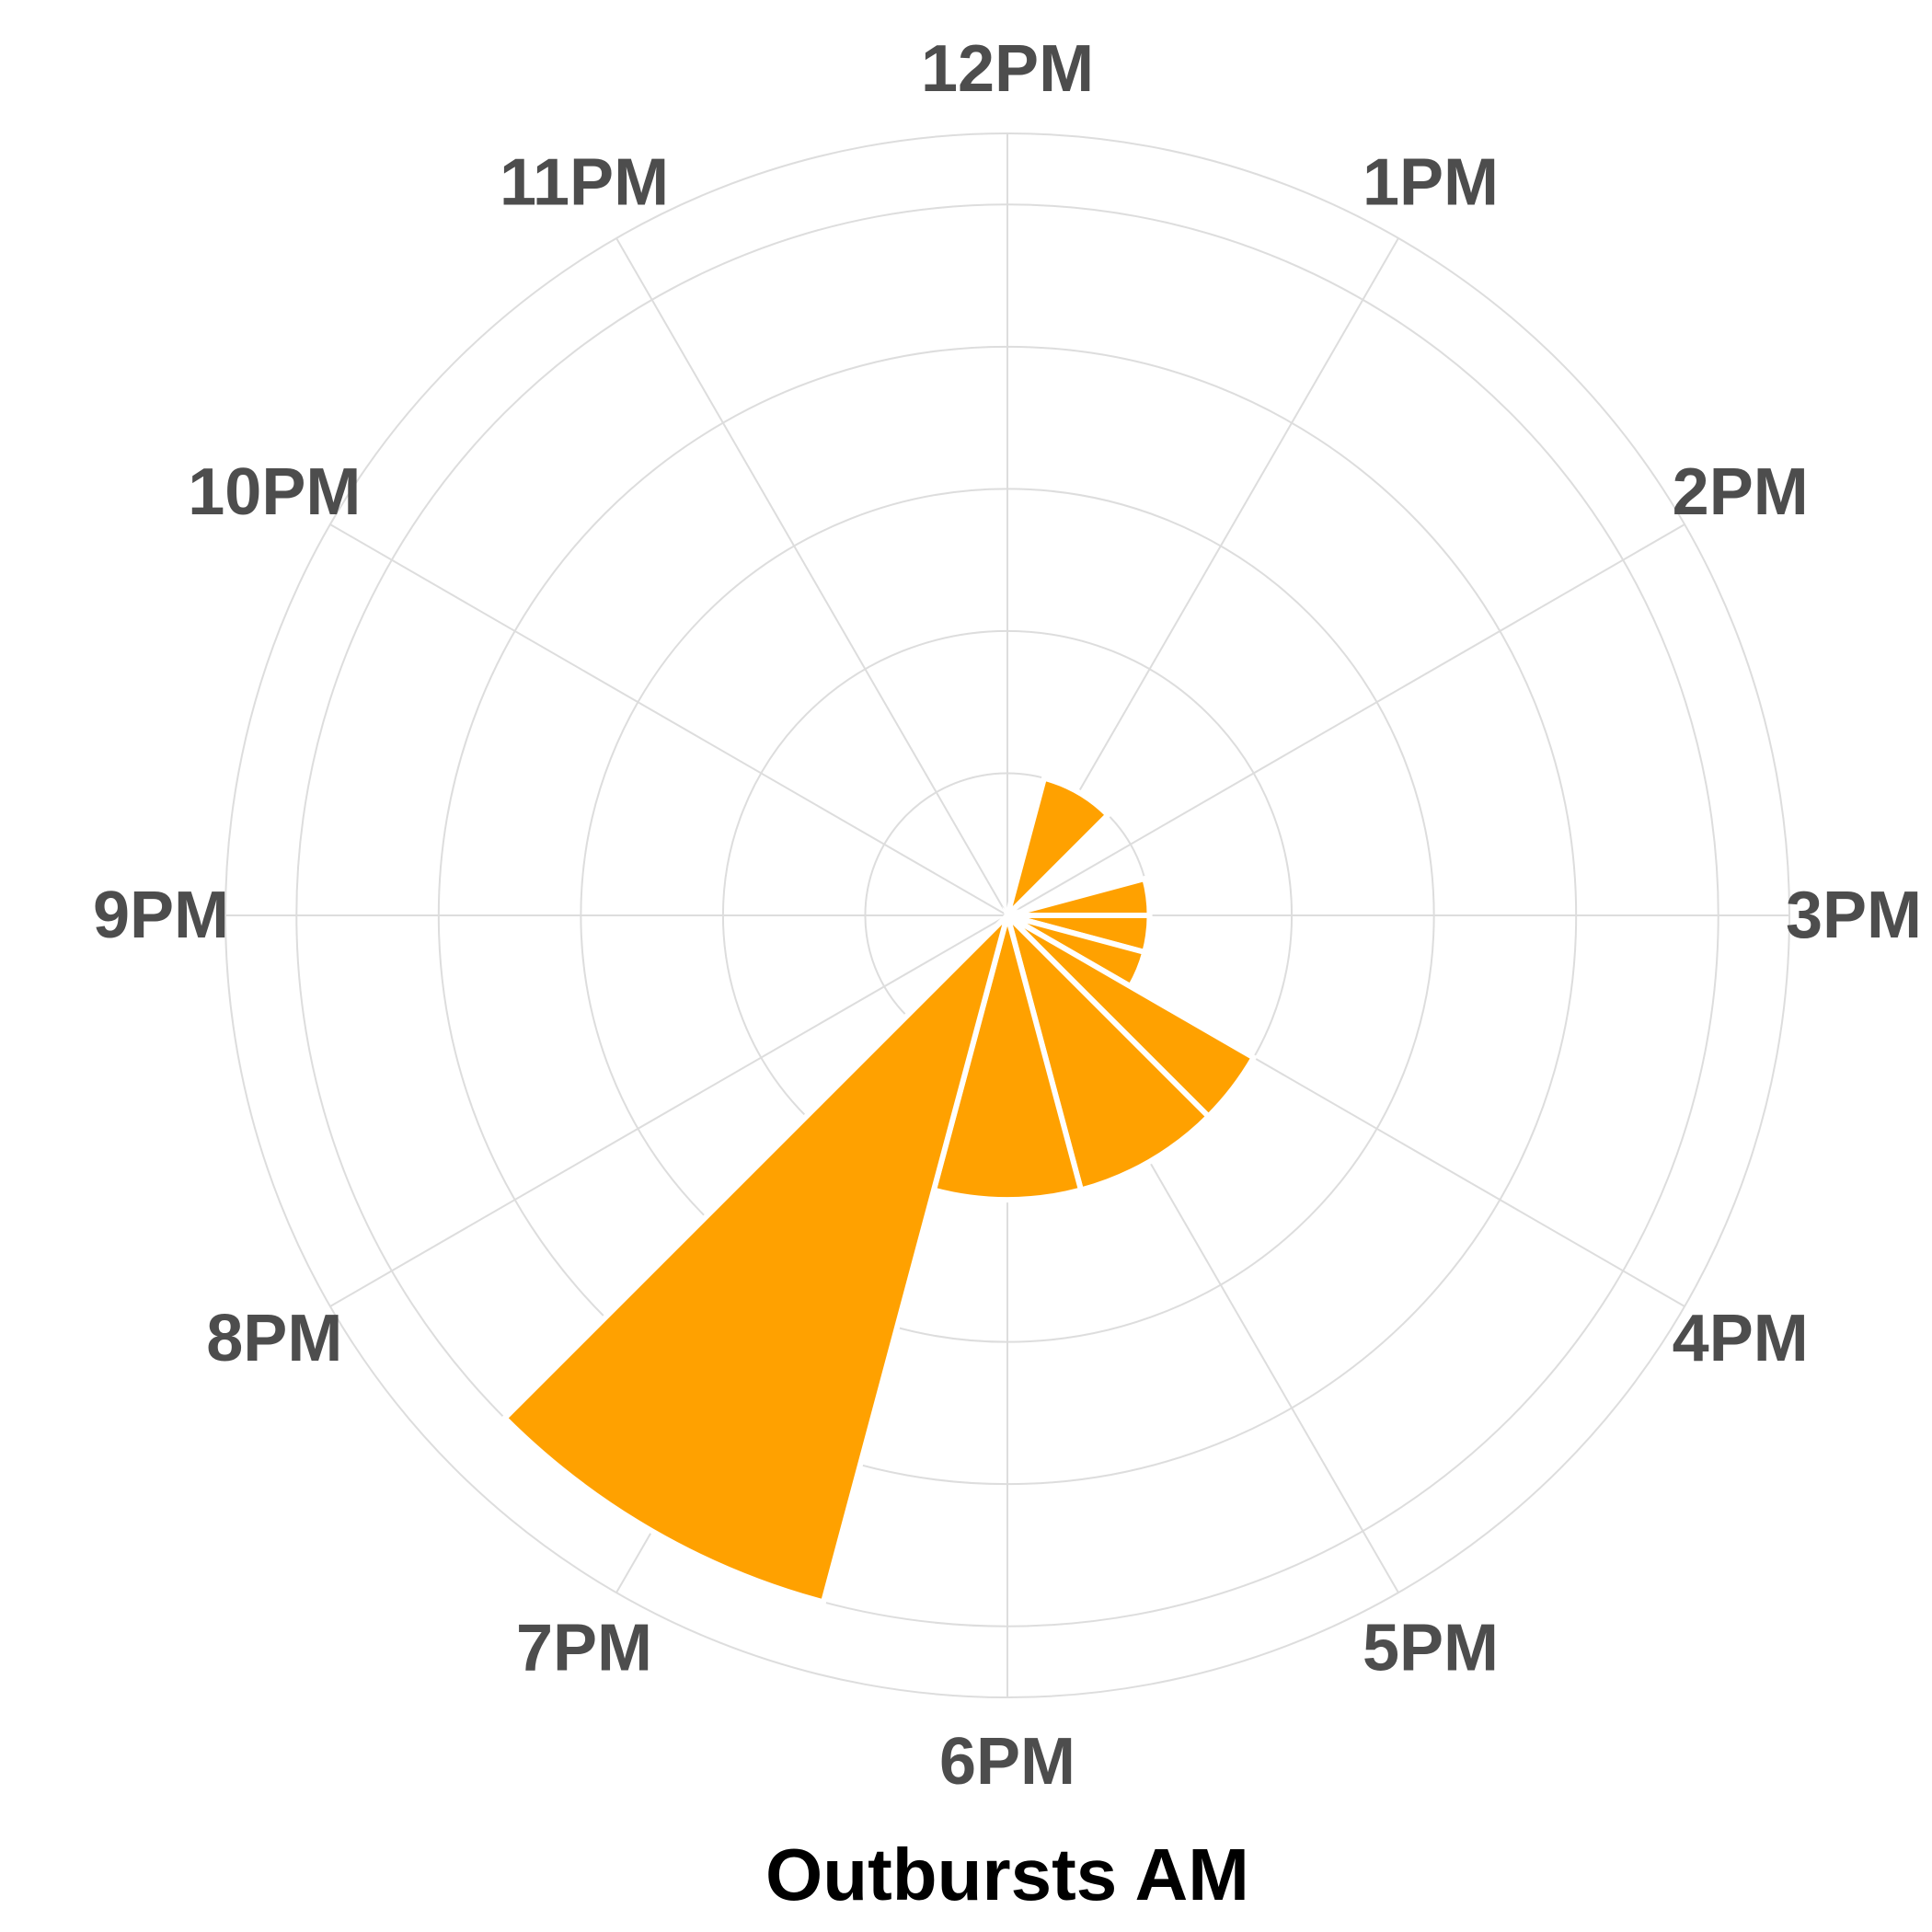 This screenshot has width=1932, height=1932. What do you see at coordinates (1431, 182) in the screenshot?
I see `hour-label-1pm: 1PM` at bounding box center [1431, 182].